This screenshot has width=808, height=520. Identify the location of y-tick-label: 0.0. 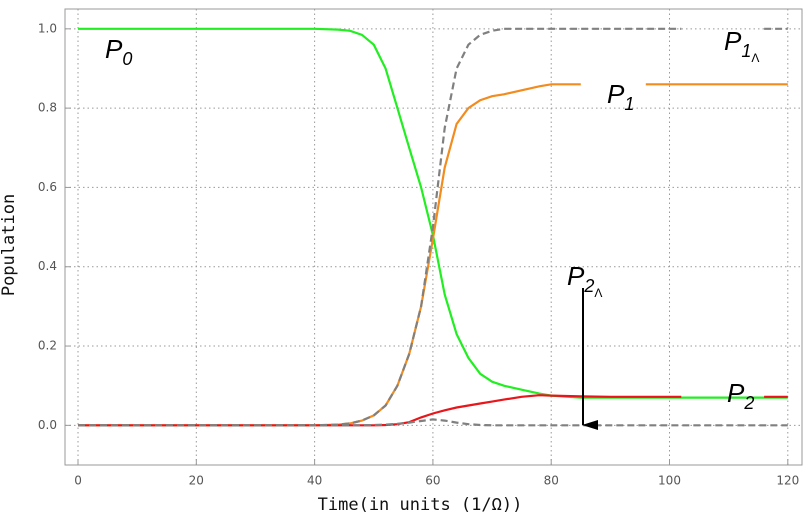
(47, 425).